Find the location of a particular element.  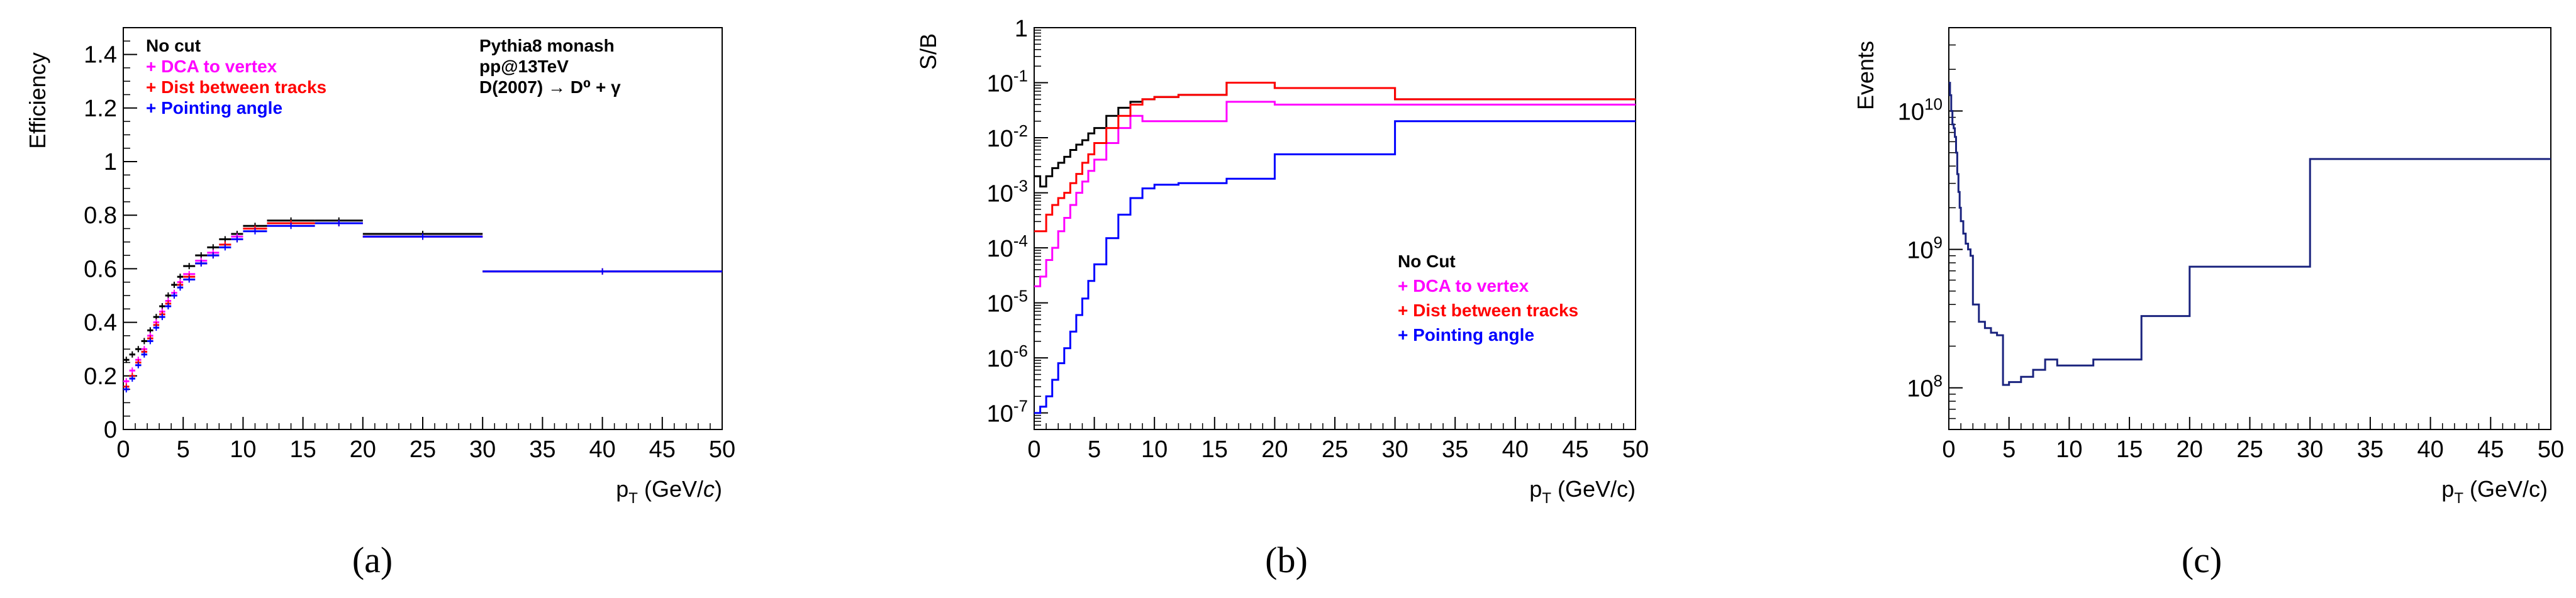

sb-ylabel: S/B is located at coordinates (928, 51).